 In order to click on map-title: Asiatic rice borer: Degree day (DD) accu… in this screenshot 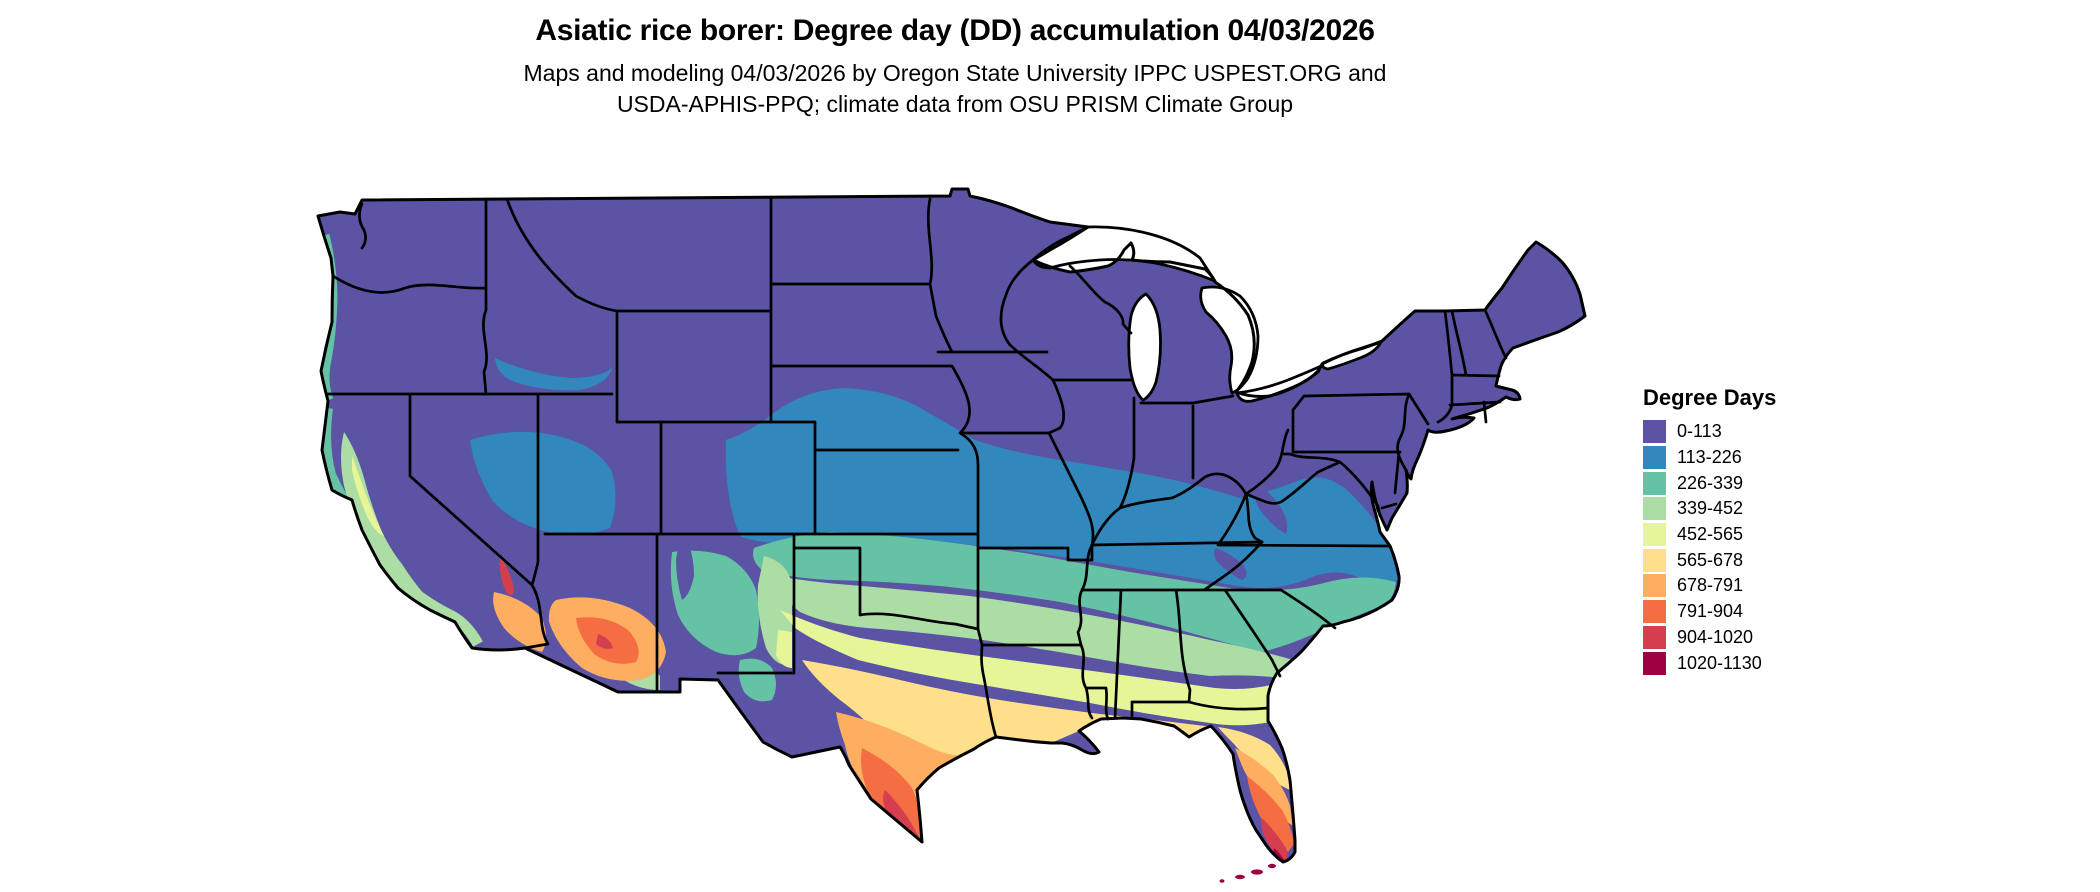, I will do `click(955, 30)`.